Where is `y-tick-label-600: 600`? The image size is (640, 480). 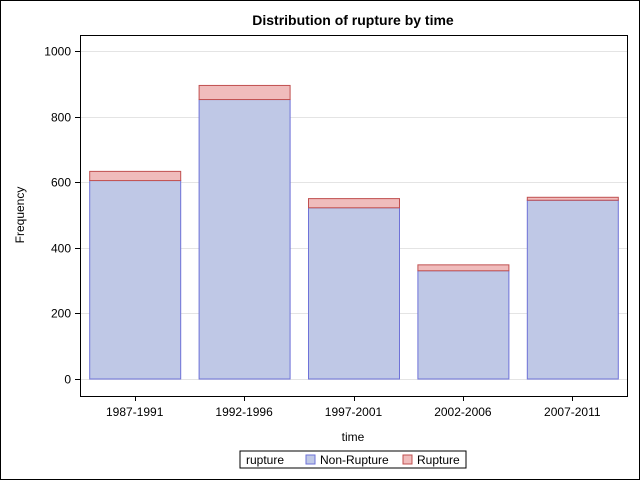
y-tick-label-600: 600 is located at coordinates (61, 183).